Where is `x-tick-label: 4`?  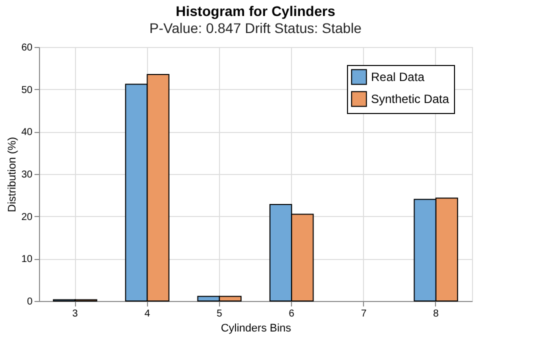
x-tick-label: 4 is located at coordinates (147, 314).